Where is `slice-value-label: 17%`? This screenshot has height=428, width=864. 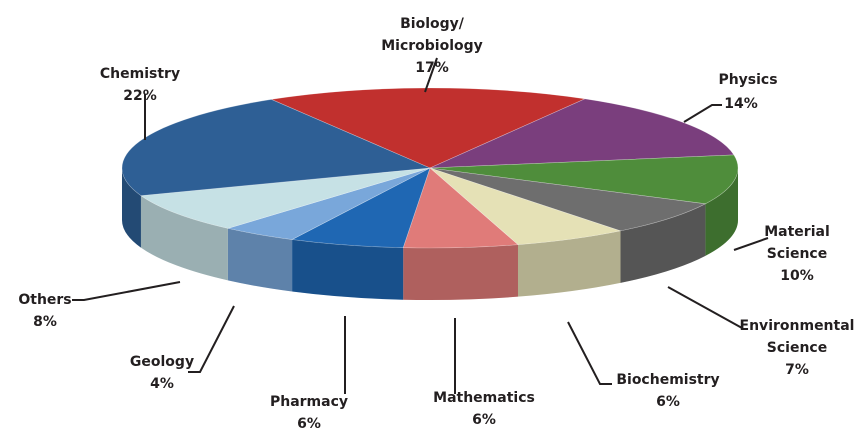
slice-value-label: 17% is located at coordinates (432, 68).